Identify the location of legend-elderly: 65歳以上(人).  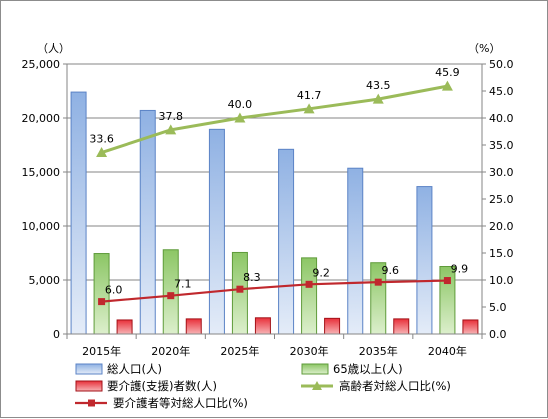
(352, 369).